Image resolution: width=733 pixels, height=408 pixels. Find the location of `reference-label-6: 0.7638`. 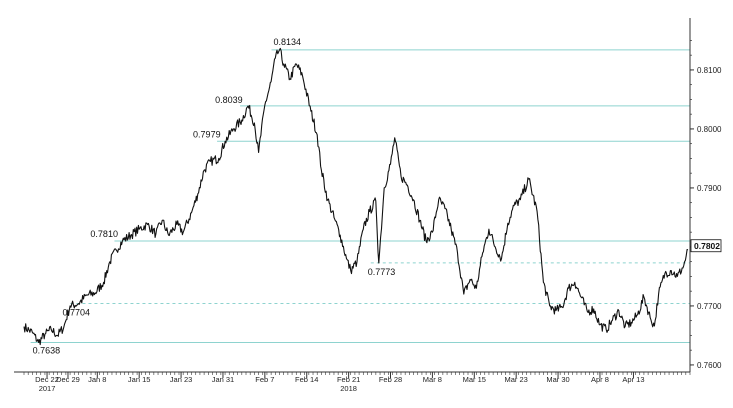

reference-label-6: 0.7638 is located at coordinates (47, 351).